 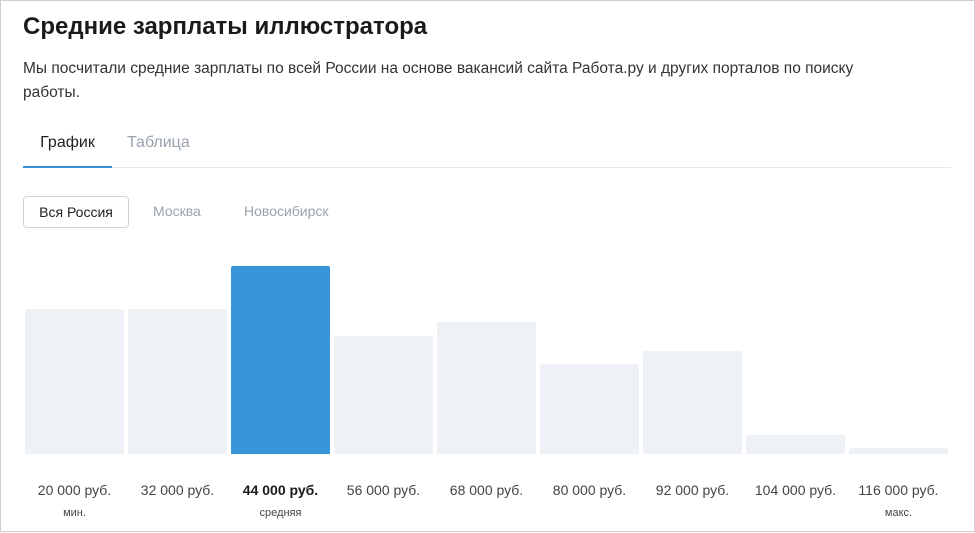 I want to click on x-sub-label: мин., so click(x=74, y=513).